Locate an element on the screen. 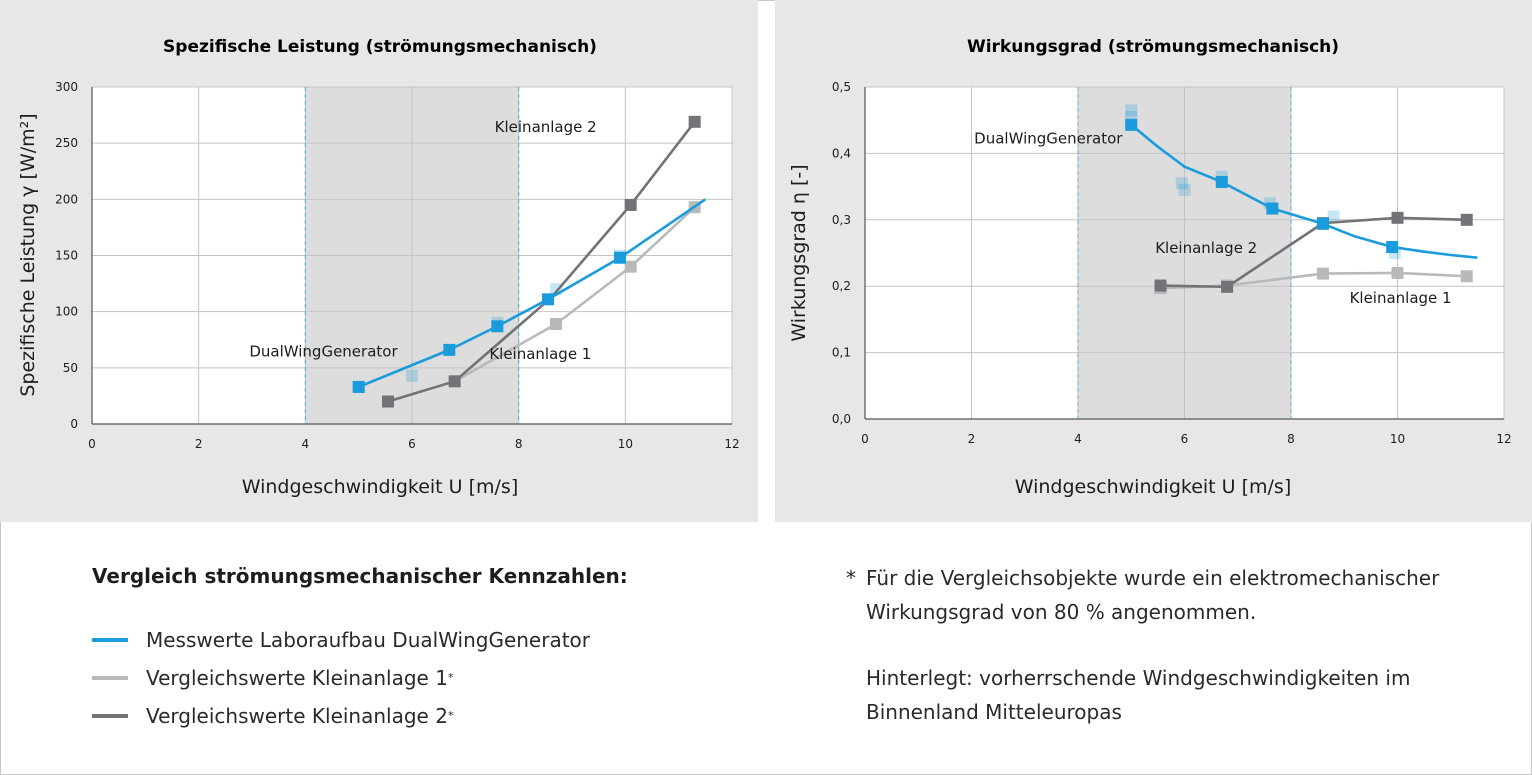 The height and width of the screenshot is (775, 1532). legend-label-dualwing: Messwerte Laboraufbau DualWingGenerator is located at coordinates (368, 640).